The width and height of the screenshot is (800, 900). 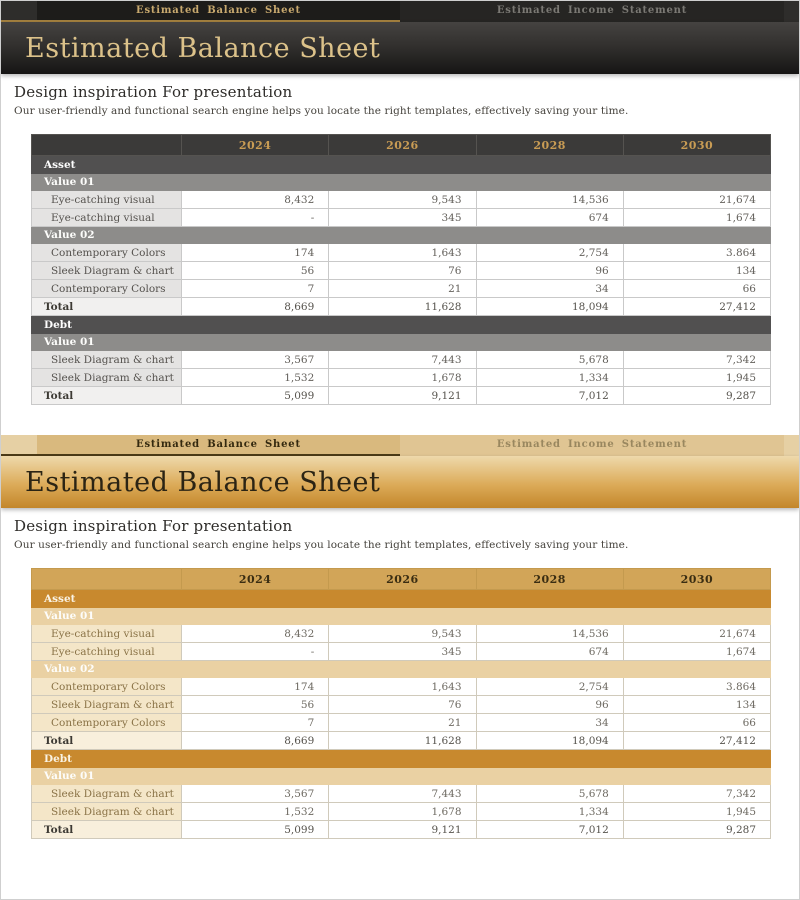 I want to click on title-banner: Estimated Balance Sheet, so click(x=400, y=48).